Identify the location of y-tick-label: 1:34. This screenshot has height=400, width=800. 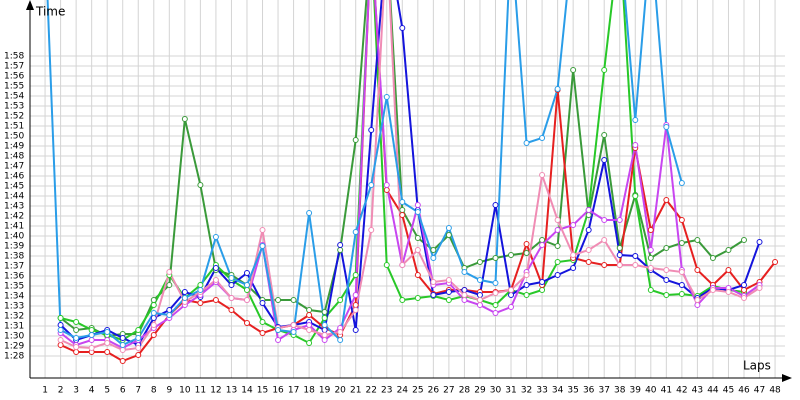
(14, 297).